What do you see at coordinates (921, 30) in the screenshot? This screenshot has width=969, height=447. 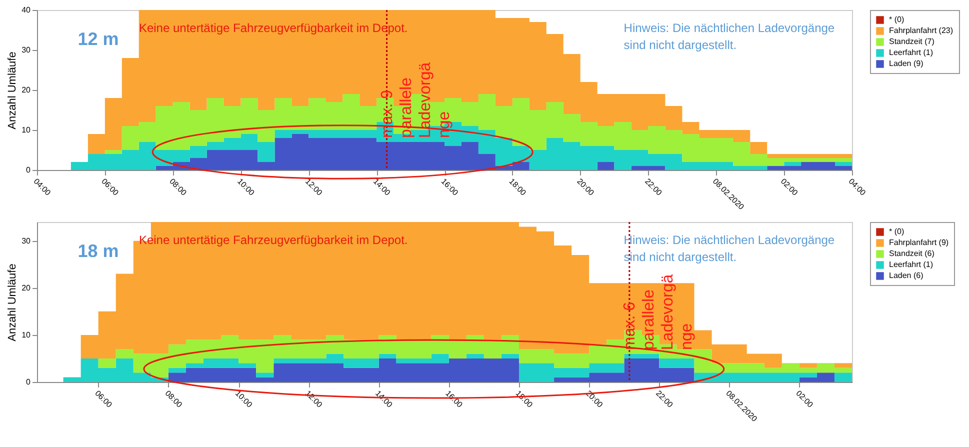 I see `legend-label: Fahrplanfahrt (23)` at bounding box center [921, 30].